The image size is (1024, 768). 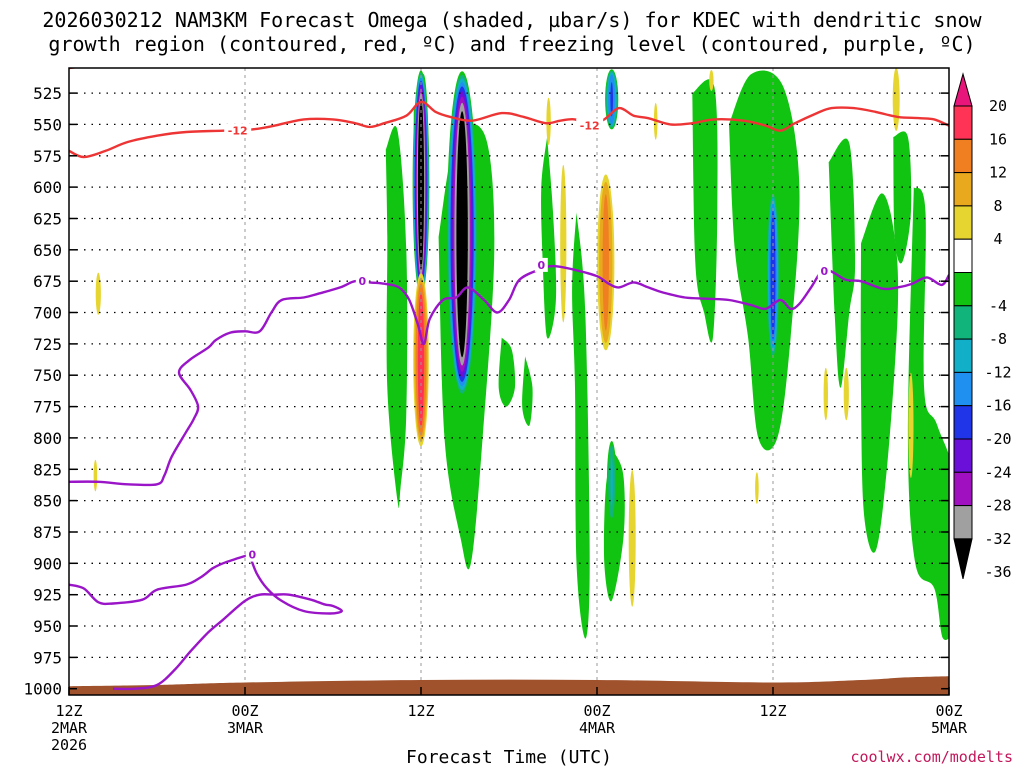 I want to click on y-tick-label: 825, so click(x=47, y=469).